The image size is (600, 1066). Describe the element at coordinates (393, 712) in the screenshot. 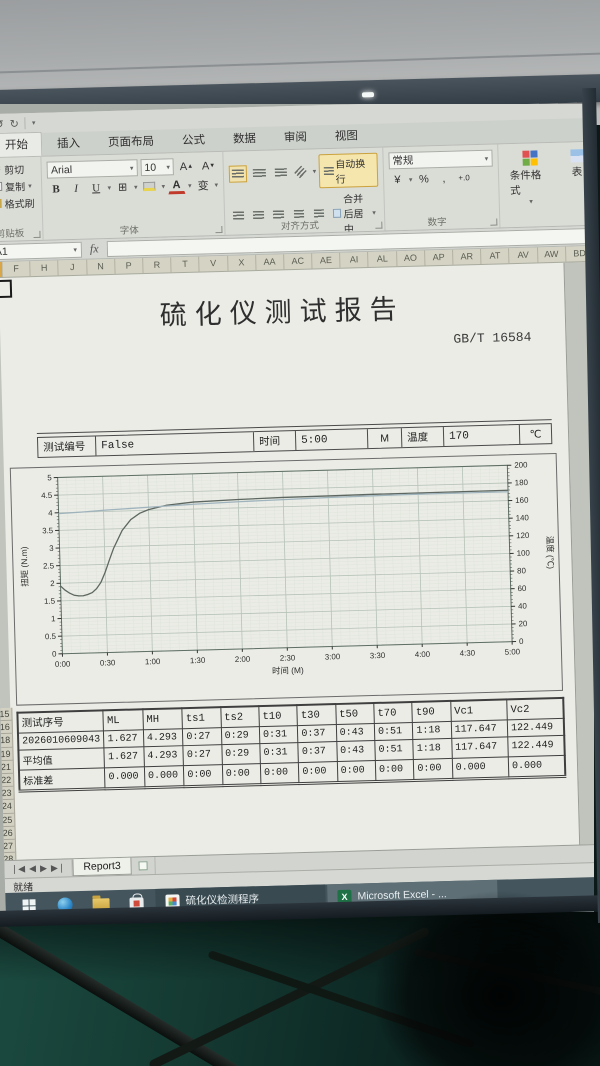

I see `col-t70: t70` at that location.